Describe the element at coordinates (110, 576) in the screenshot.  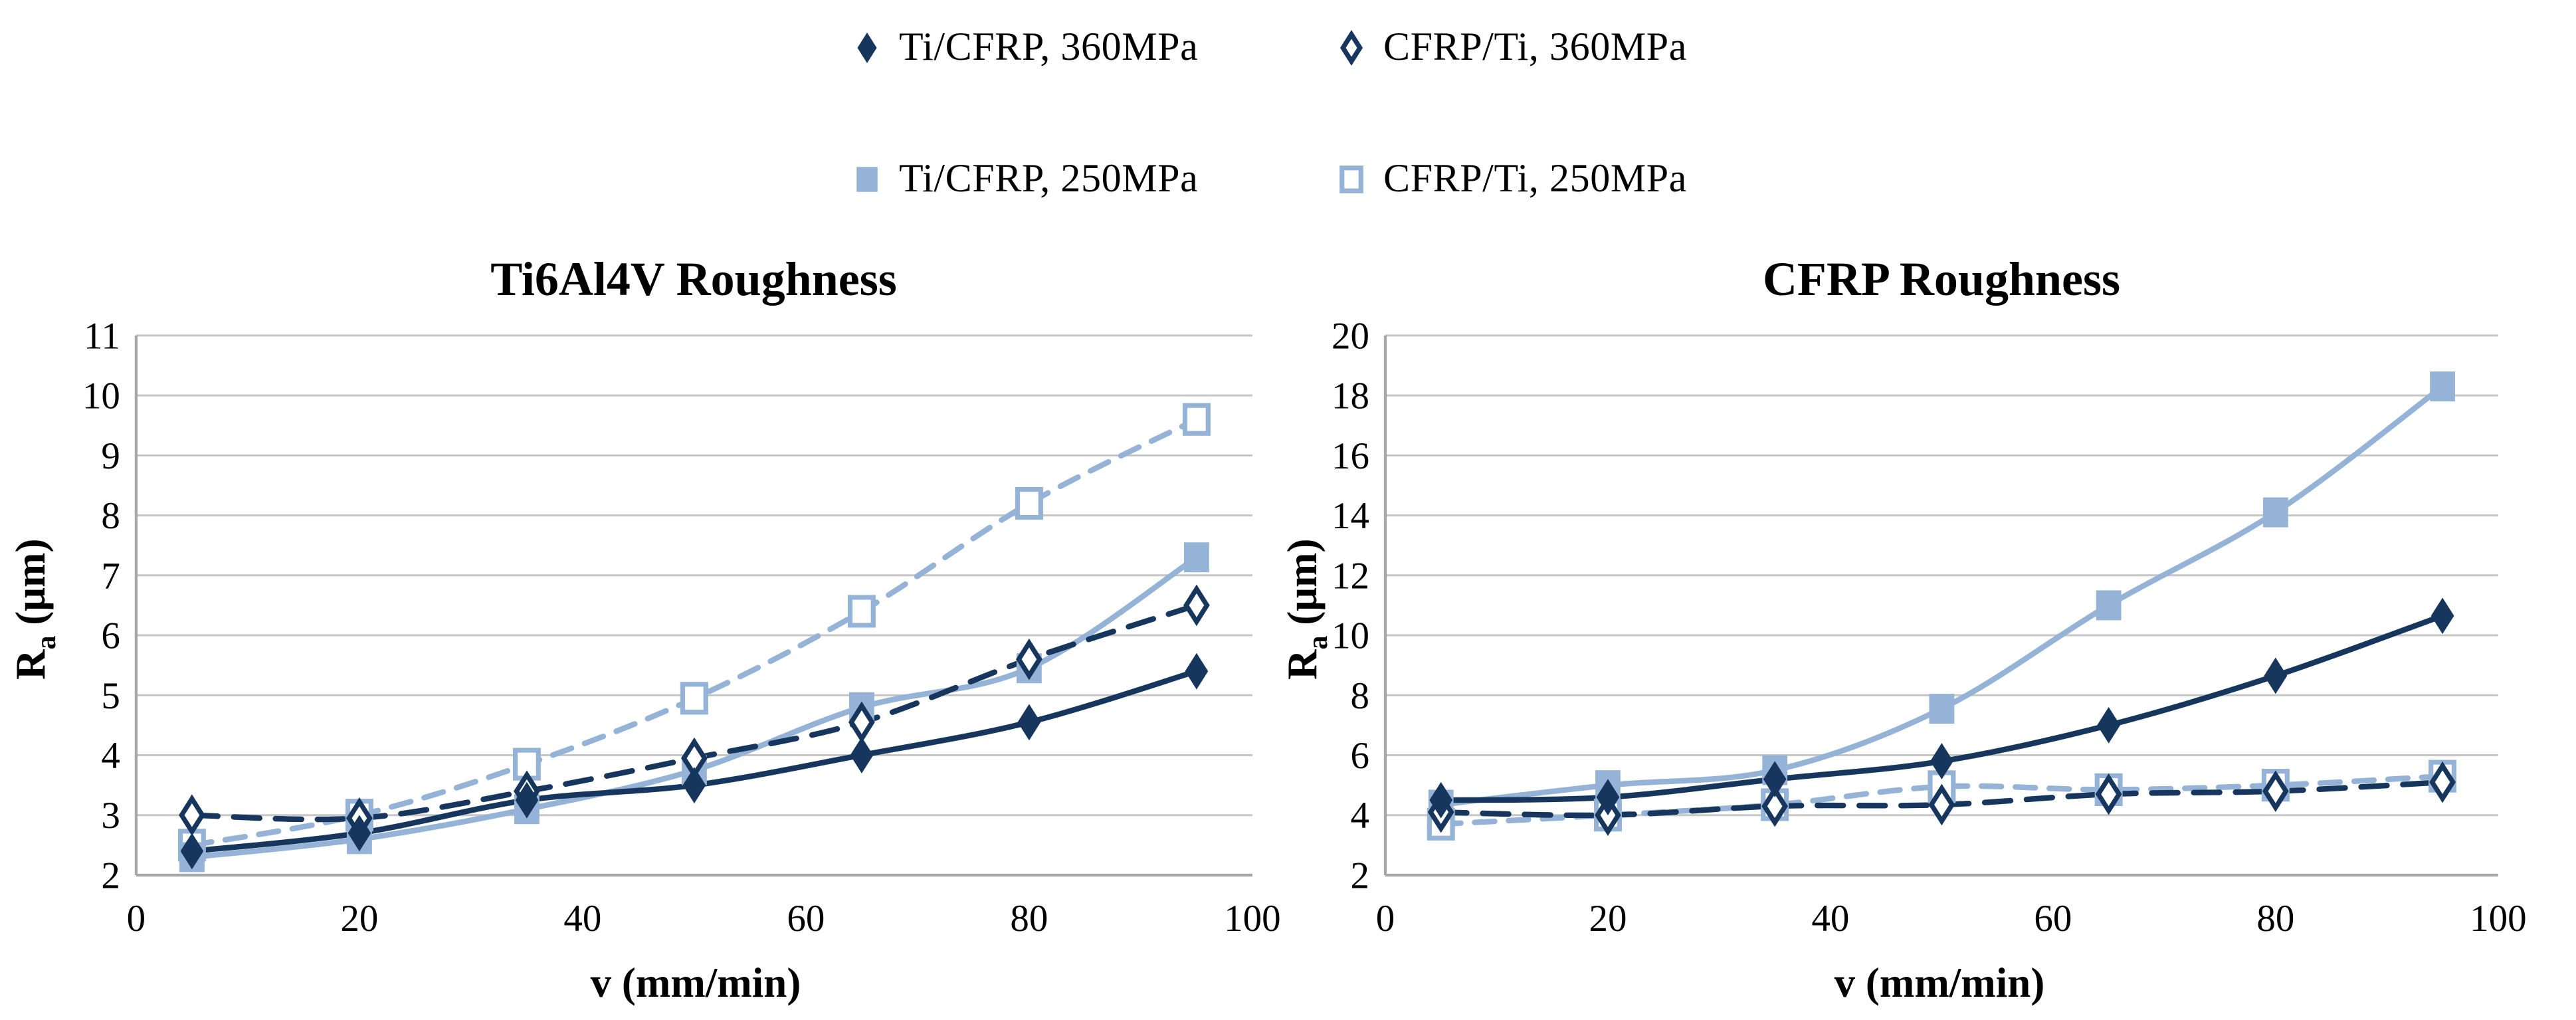
I see `y-tick-label: 7` at that location.